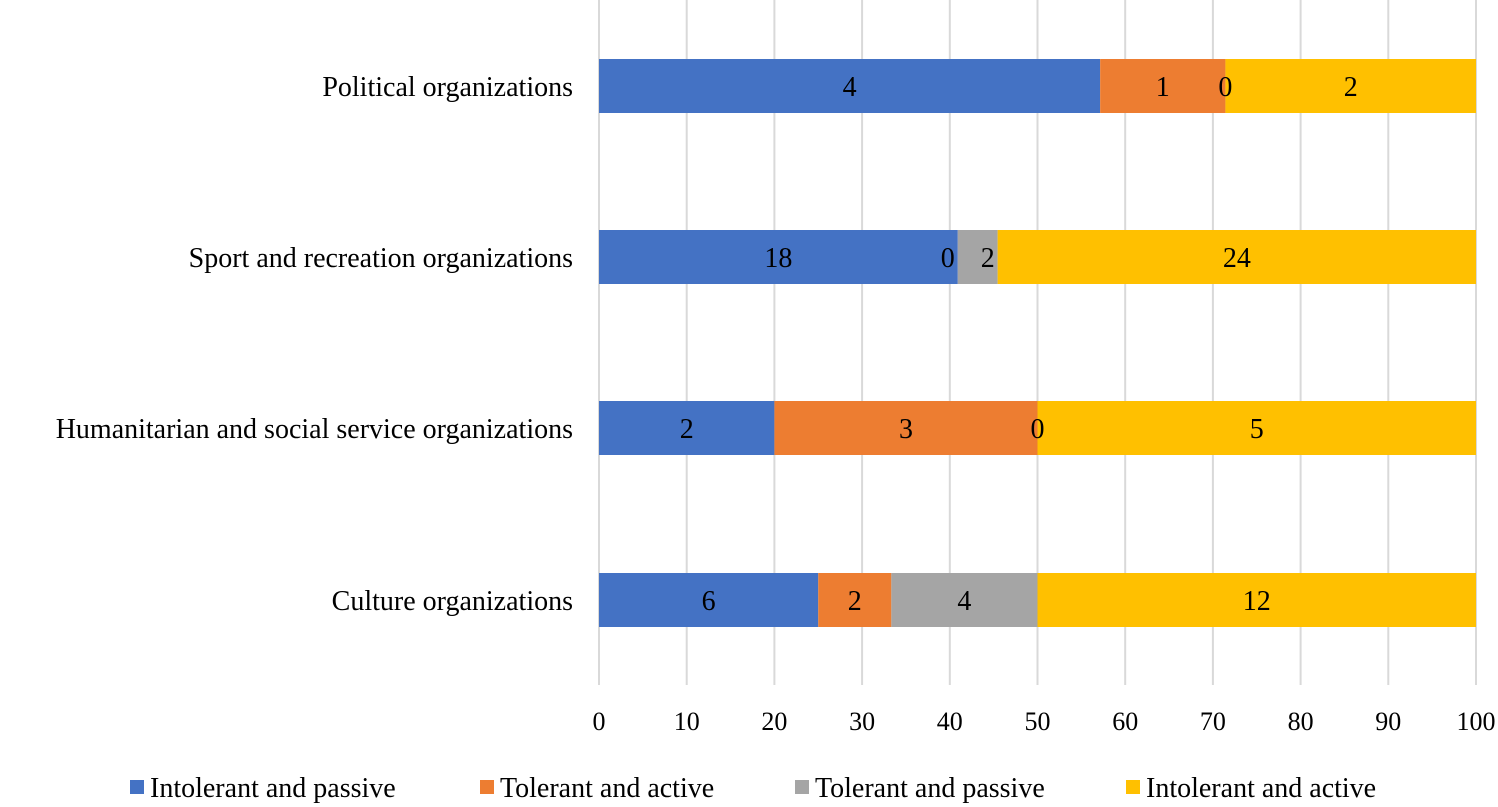 Image resolution: width=1498 pixels, height=807 pixels. What do you see at coordinates (1038, 721) in the screenshot?
I see `x-tick-label: 50` at bounding box center [1038, 721].